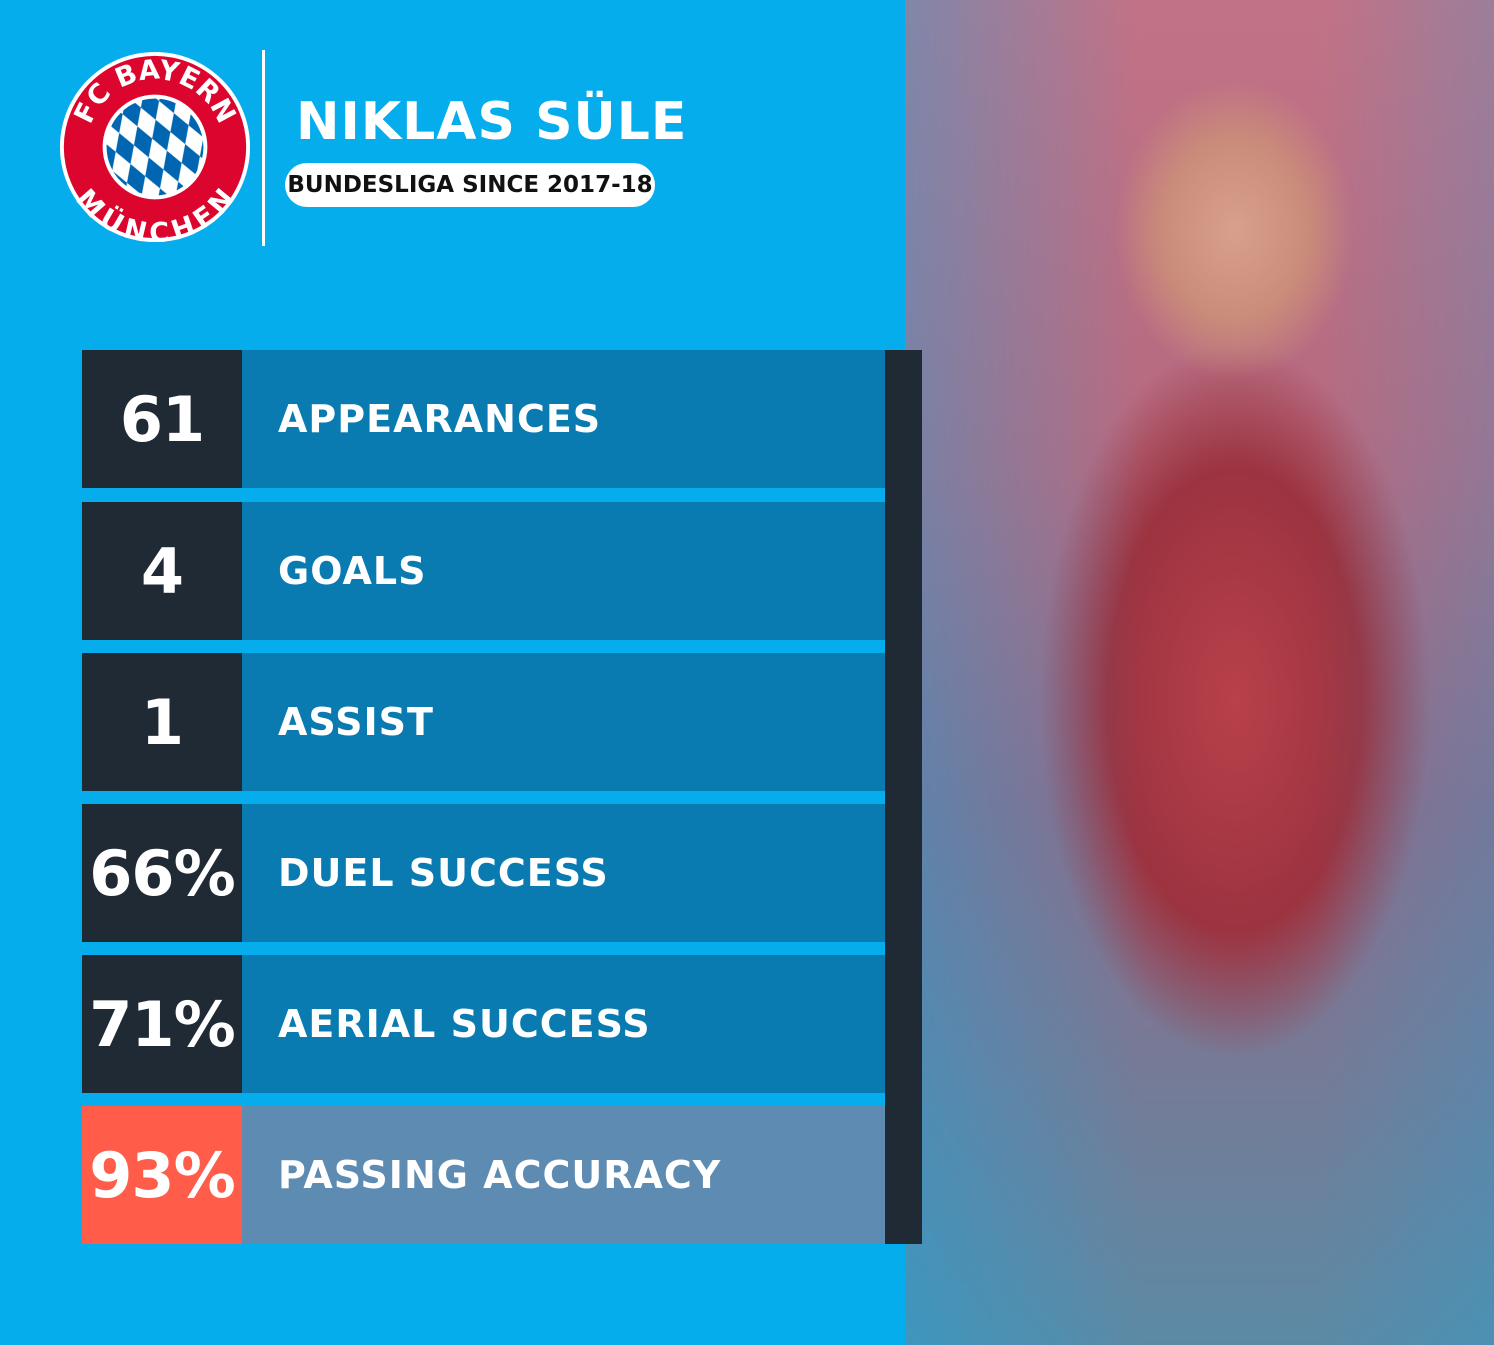 The image size is (1494, 1345). What do you see at coordinates (155, 147) in the screenshot?
I see `fc-bayern-logo: FC BAYERN MÜNCHEN` at bounding box center [155, 147].